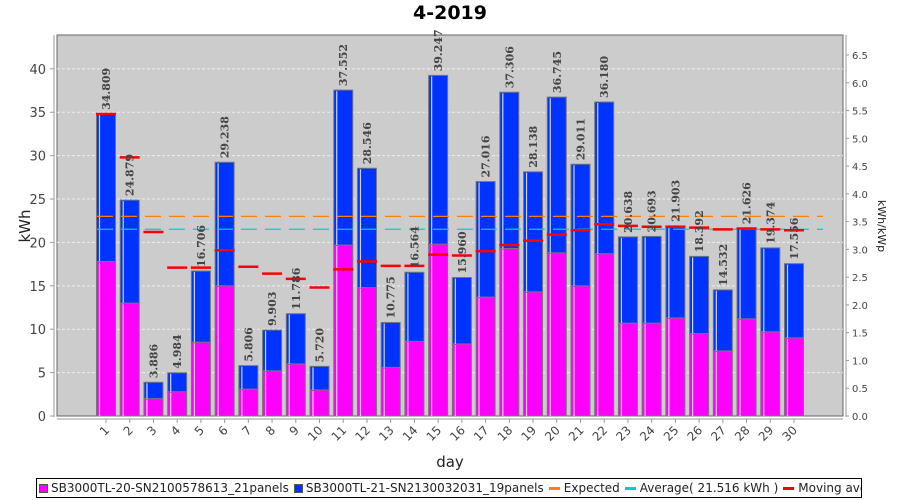 This screenshot has height=500, width=900. What do you see at coordinates (438, 50) in the screenshot?
I see `bar-value-label: 39.247` at bounding box center [438, 50].